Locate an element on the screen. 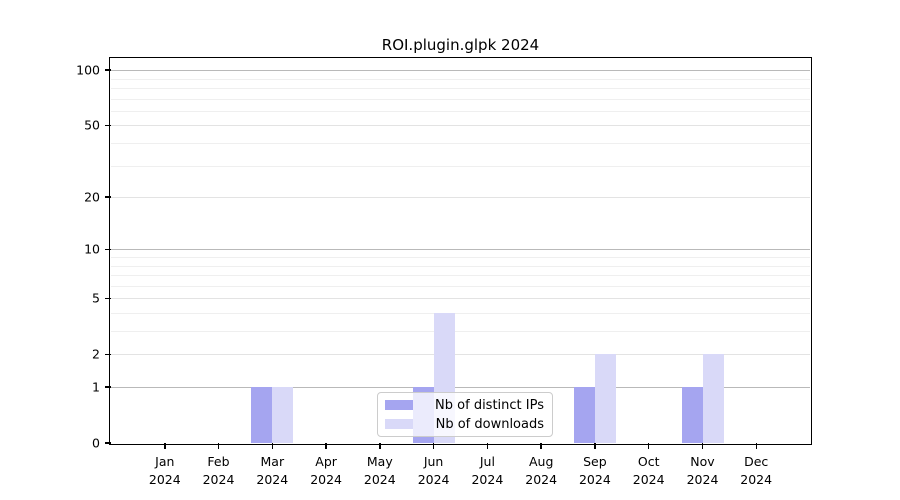 Image resolution: width=900 pixels, height=500 pixels. x-tick-label: Jan 2024 is located at coordinates (165, 471).